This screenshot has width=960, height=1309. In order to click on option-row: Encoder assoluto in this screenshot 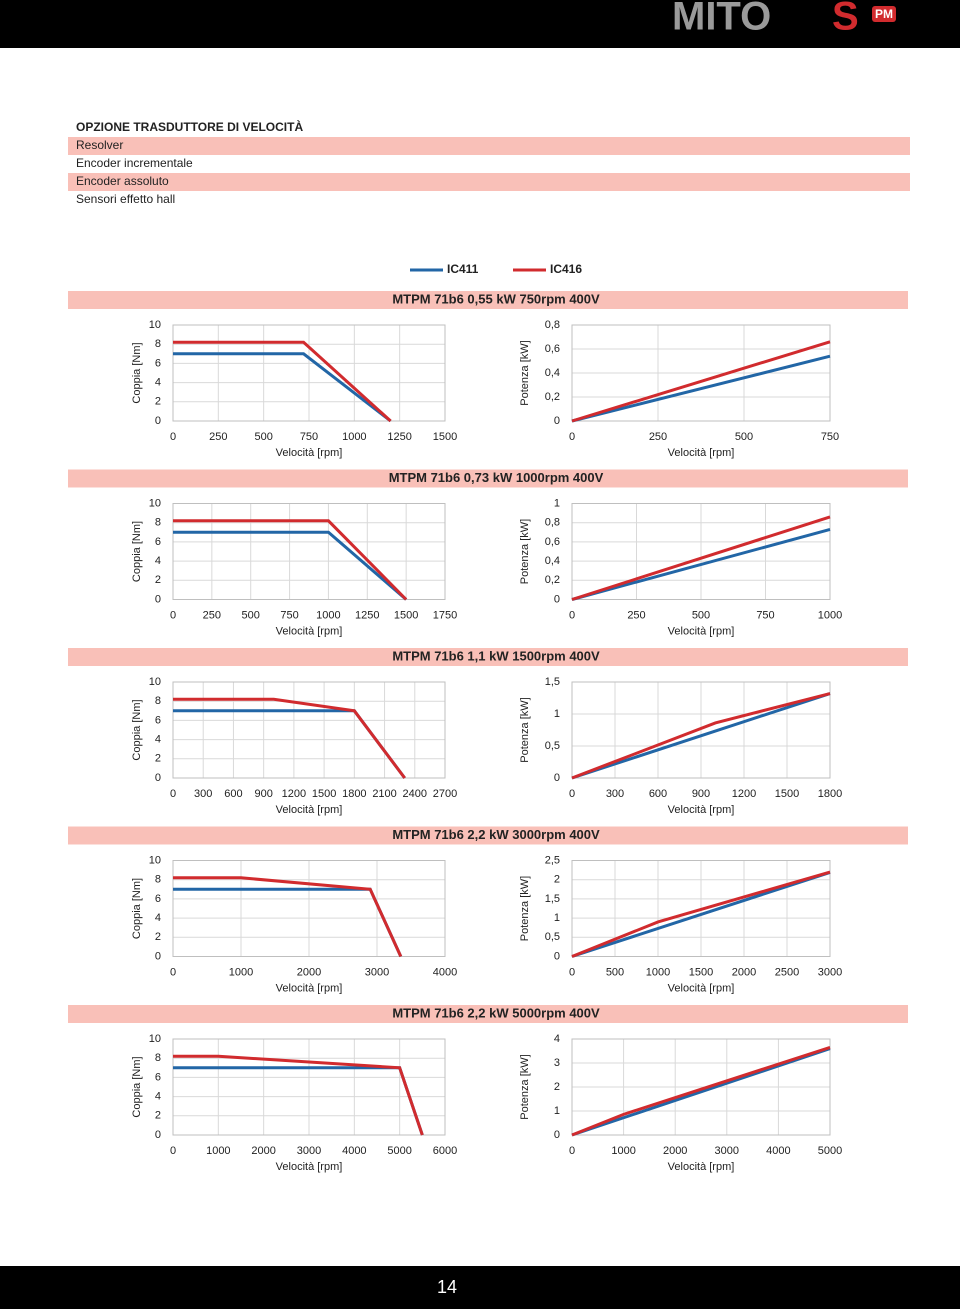, I will do `click(122, 181)`.